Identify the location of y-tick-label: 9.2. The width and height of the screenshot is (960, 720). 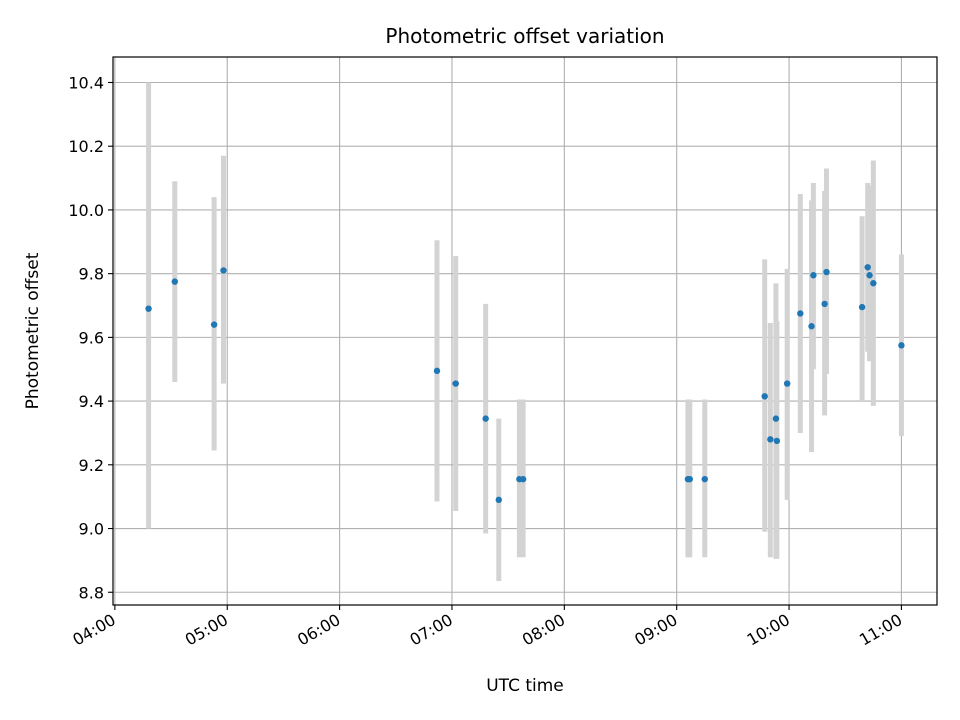
(91, 465).